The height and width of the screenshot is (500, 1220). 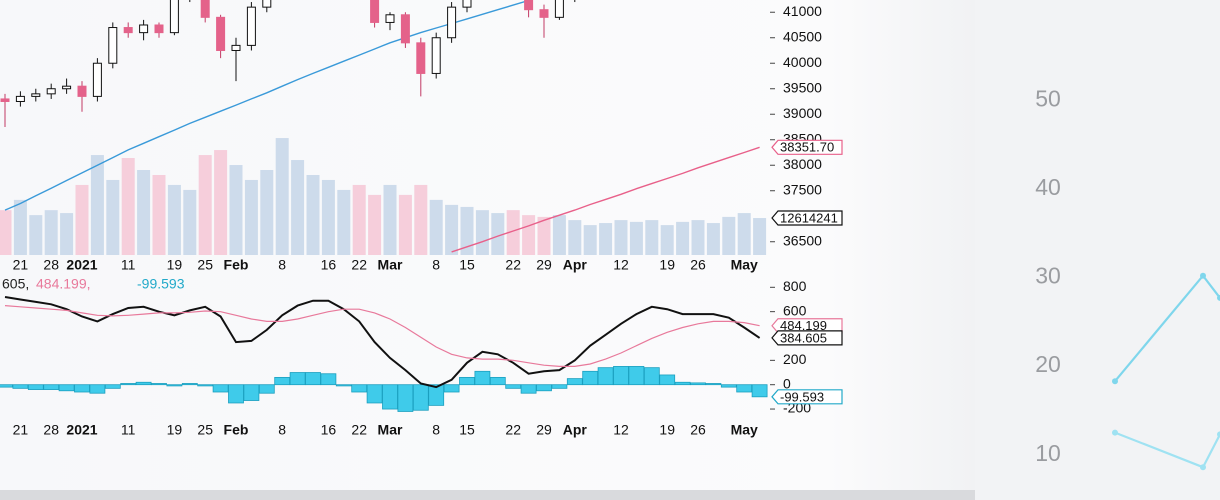 I want to click on last-value-label: -99.593, so click(x=802, y=396).